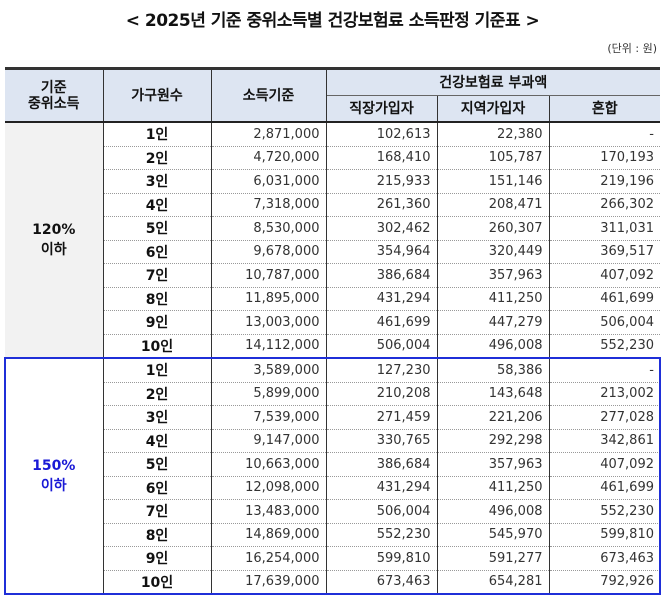  I want to click on income-criterion: 6,031,000, so click(268, 181).